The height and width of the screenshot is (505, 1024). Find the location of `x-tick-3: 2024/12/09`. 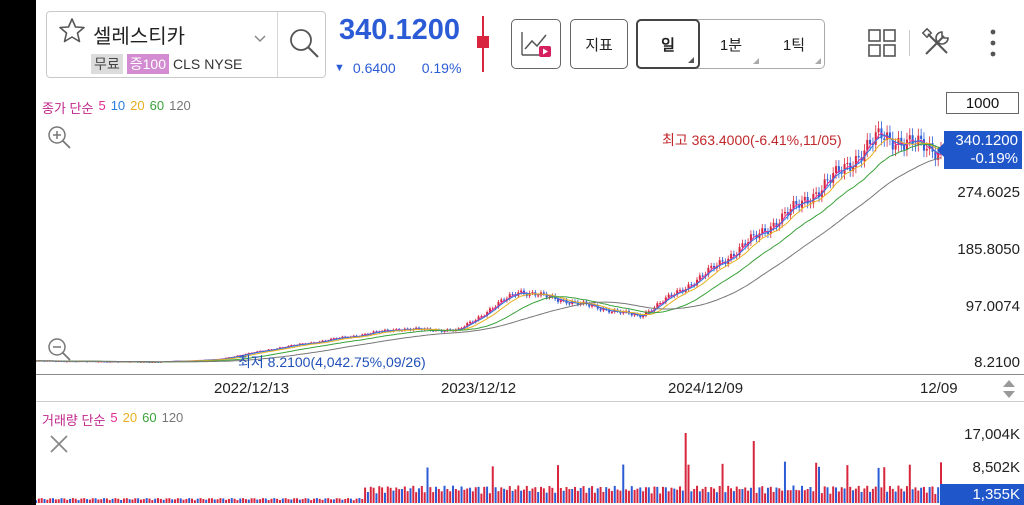

x-tick-3: 2024/12/09 is located at coordinates (706, 388).